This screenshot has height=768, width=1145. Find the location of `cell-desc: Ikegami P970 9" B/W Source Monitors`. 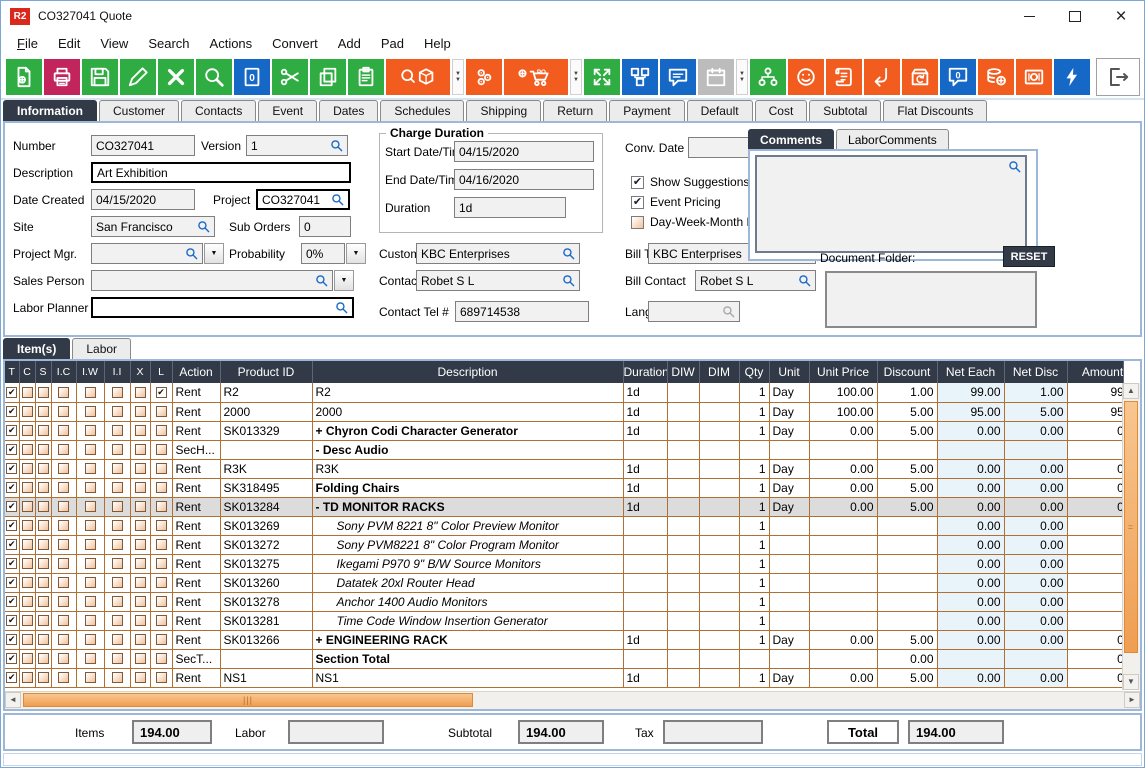

cell-desc: Ikegami P970 9" B/W Source Monitors is located at coordinates (468, 564).